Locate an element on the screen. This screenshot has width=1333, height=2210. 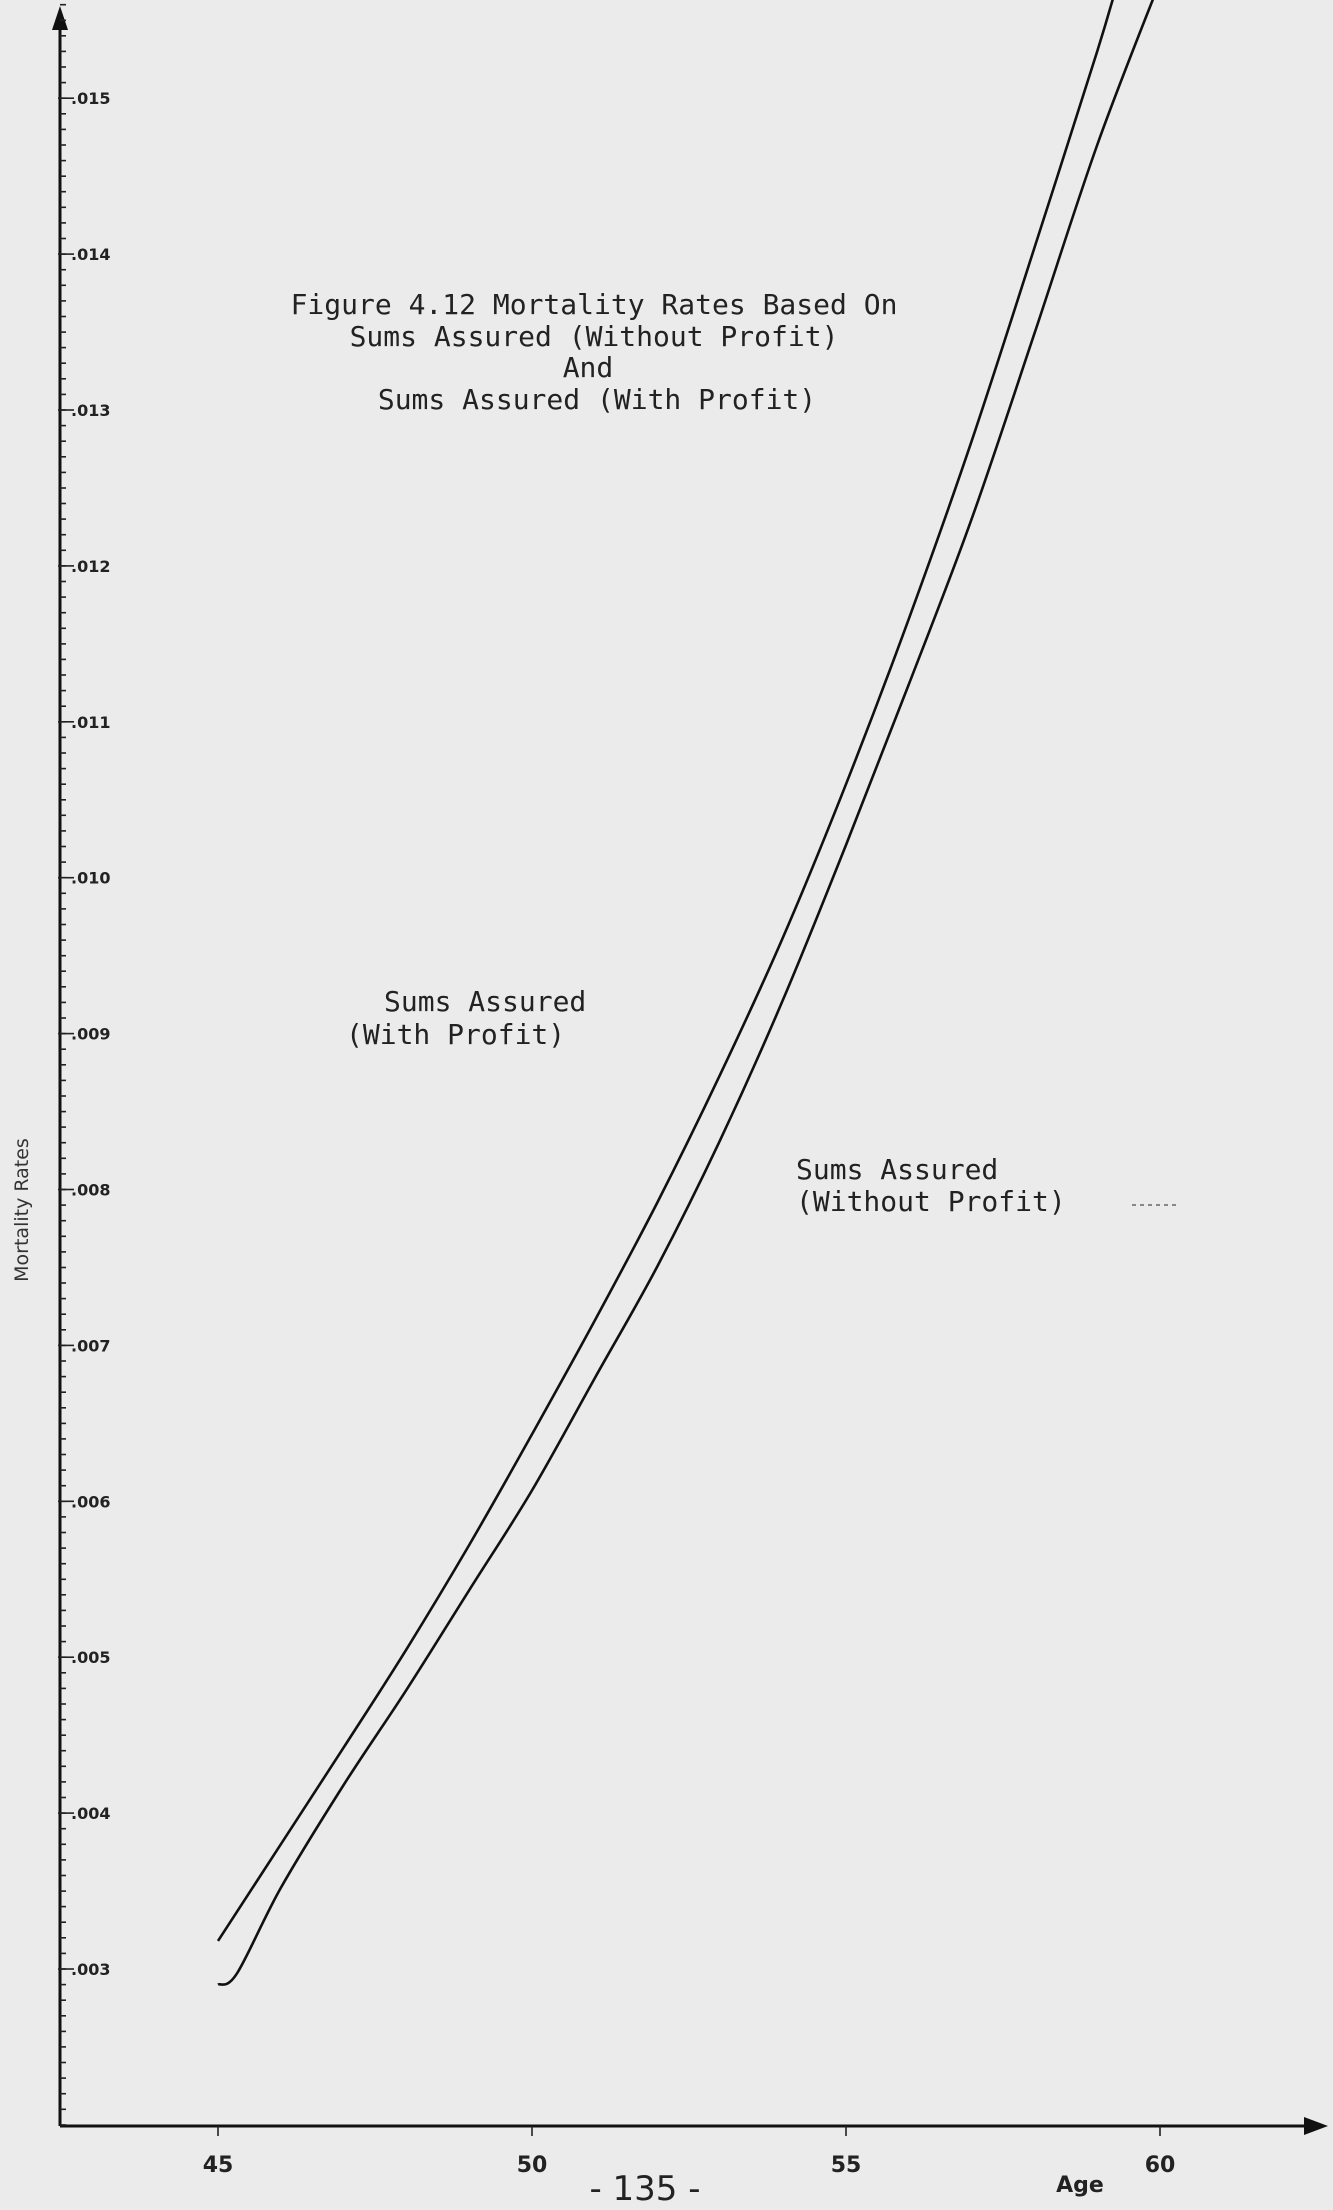
page-number: - 135 - is located at coordinates (644, 2189).